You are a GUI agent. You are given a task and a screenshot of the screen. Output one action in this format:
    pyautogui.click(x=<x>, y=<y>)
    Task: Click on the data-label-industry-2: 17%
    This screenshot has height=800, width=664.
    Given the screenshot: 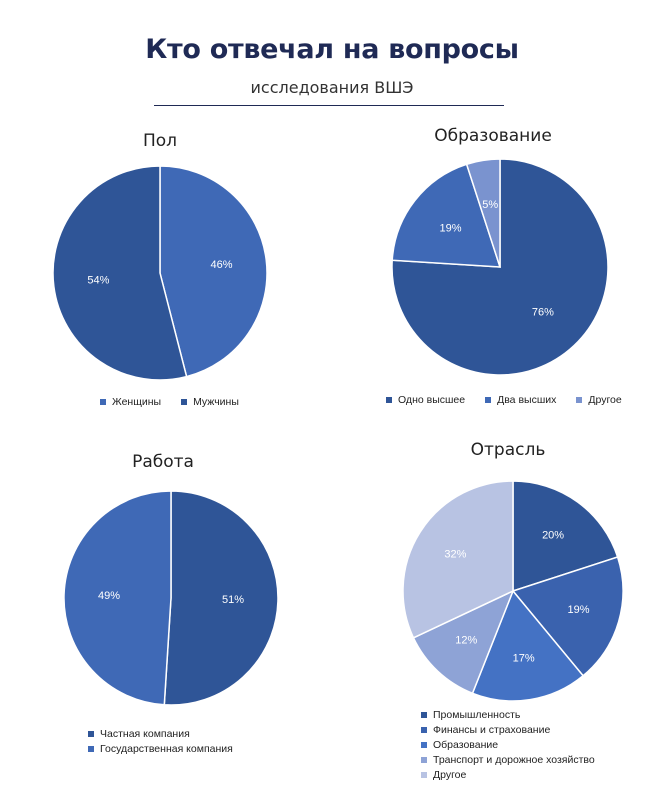 What is the action you would take?
    pyautogui.click(x=524, y=658)
    